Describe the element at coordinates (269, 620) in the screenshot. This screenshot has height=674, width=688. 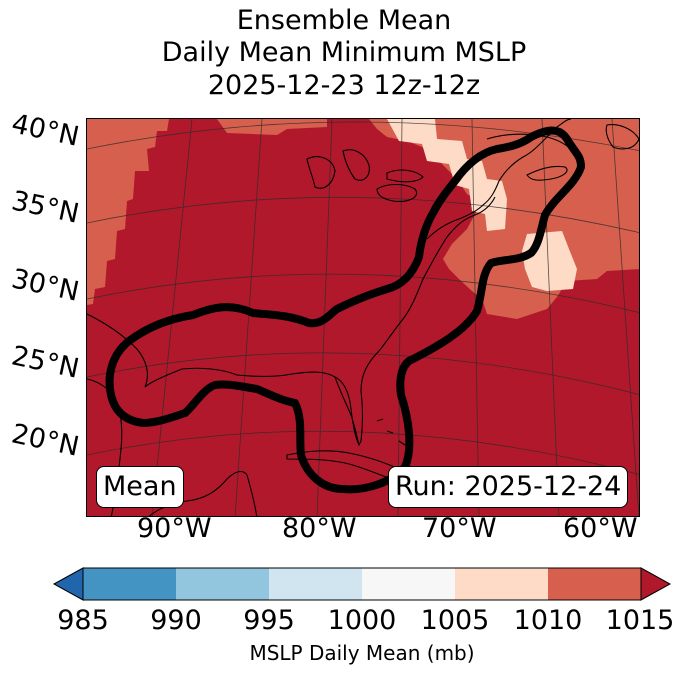
I see `colorbar-tick-995: 995` at that location.